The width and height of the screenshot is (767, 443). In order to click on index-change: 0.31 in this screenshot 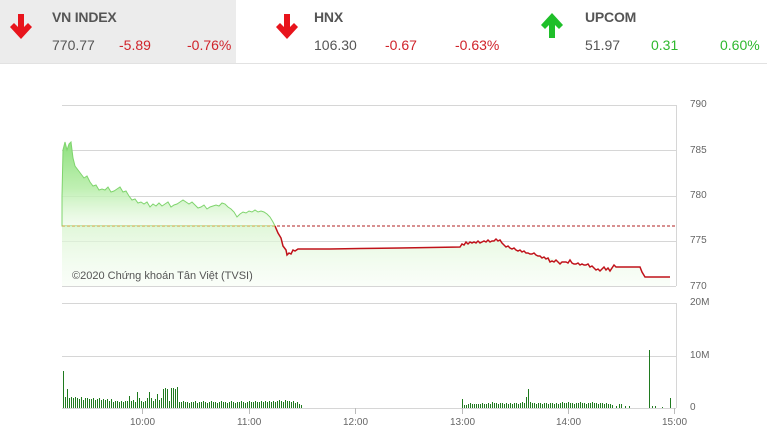, I will do `click(665, 45)`.